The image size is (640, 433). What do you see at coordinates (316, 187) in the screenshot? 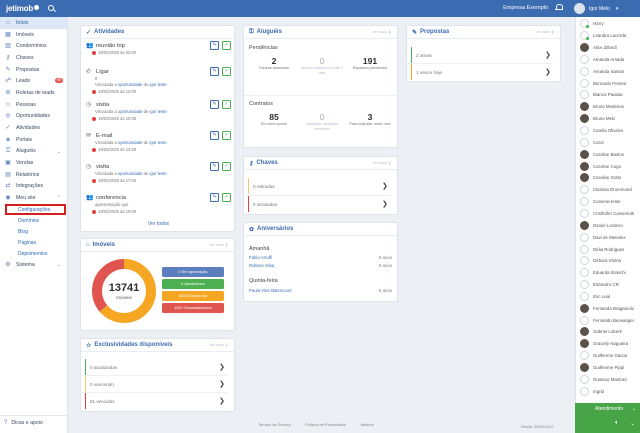
I see `keys-row: 0 retiradas ❯` at bounding box center [316, 187].